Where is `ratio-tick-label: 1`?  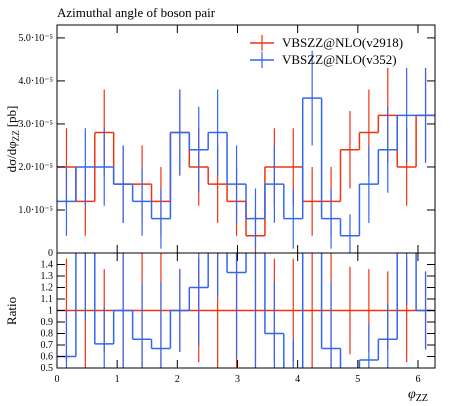 ratio-tick-label: 1 is located at coordinates (50, 311).